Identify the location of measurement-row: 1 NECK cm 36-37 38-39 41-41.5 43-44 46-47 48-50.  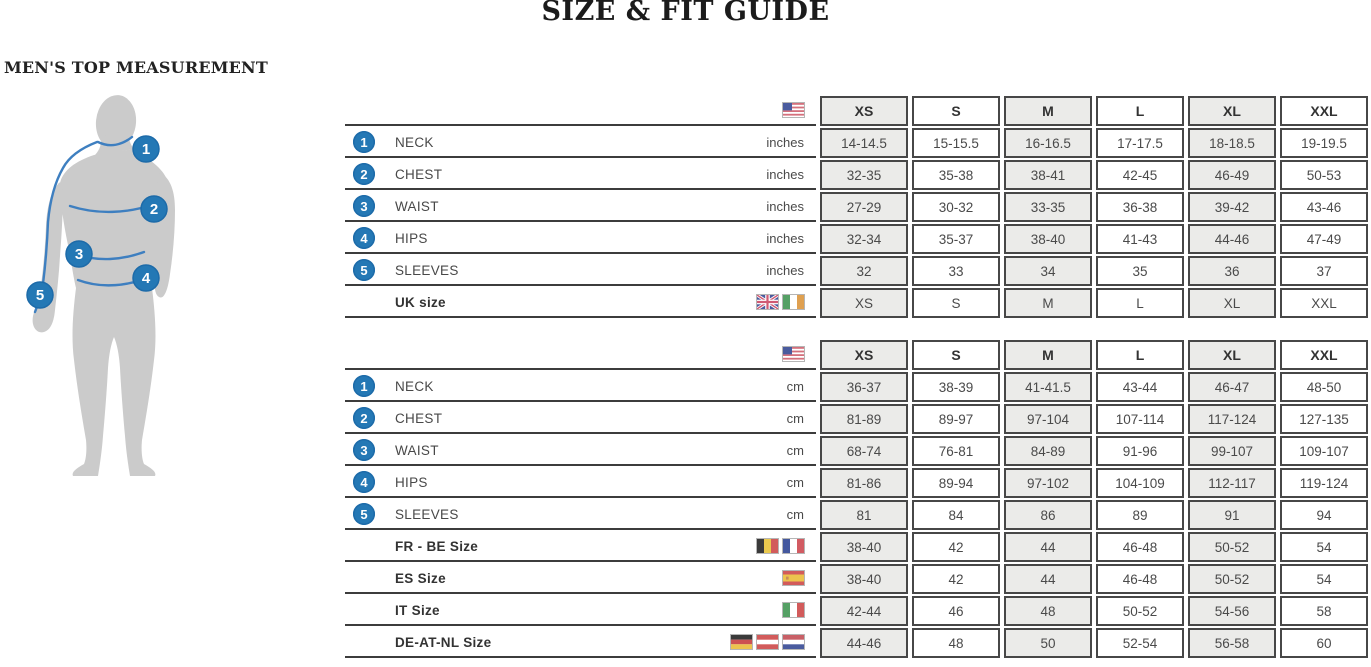
(856, 387).